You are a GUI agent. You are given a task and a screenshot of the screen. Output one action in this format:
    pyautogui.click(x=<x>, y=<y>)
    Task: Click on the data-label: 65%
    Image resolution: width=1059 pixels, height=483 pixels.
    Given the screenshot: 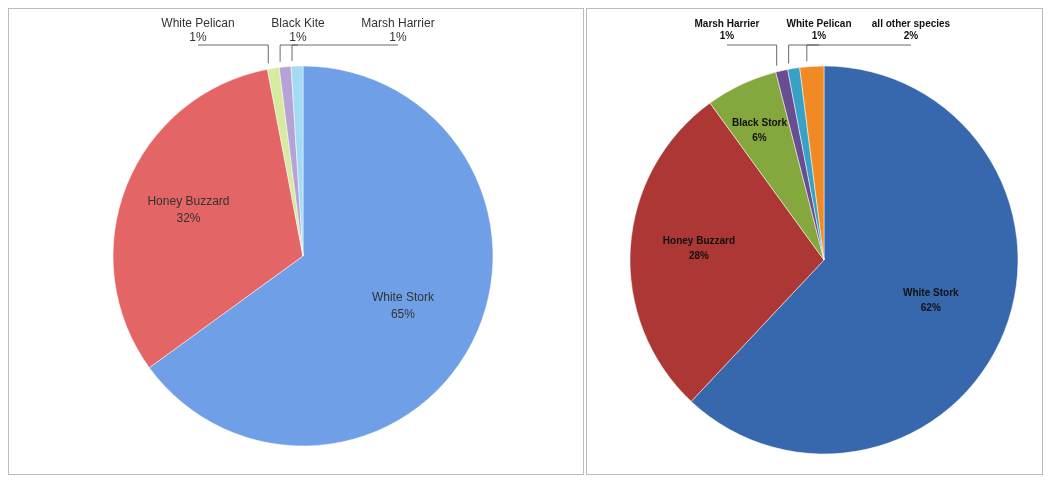 What is the action you would take?
    pyautogui.click(x=403, y=314)
    